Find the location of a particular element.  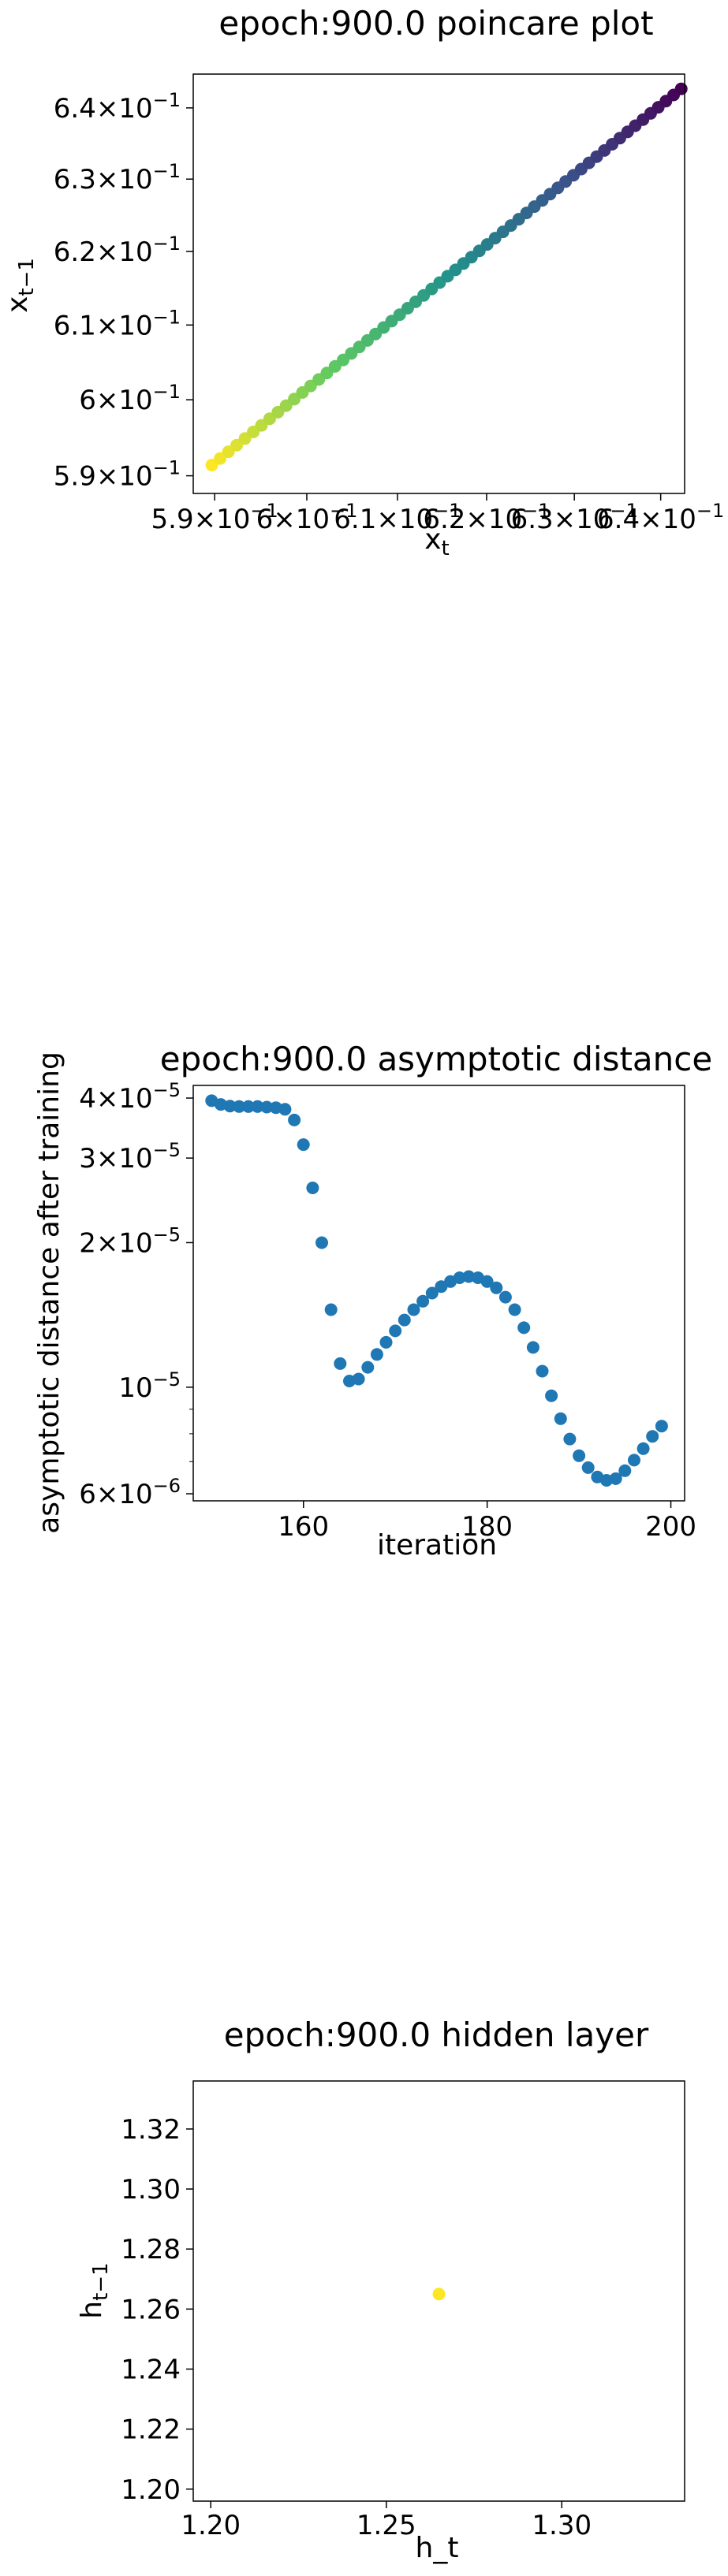

x-tick-label: 1.20 is located at coordinates (211, 2525).